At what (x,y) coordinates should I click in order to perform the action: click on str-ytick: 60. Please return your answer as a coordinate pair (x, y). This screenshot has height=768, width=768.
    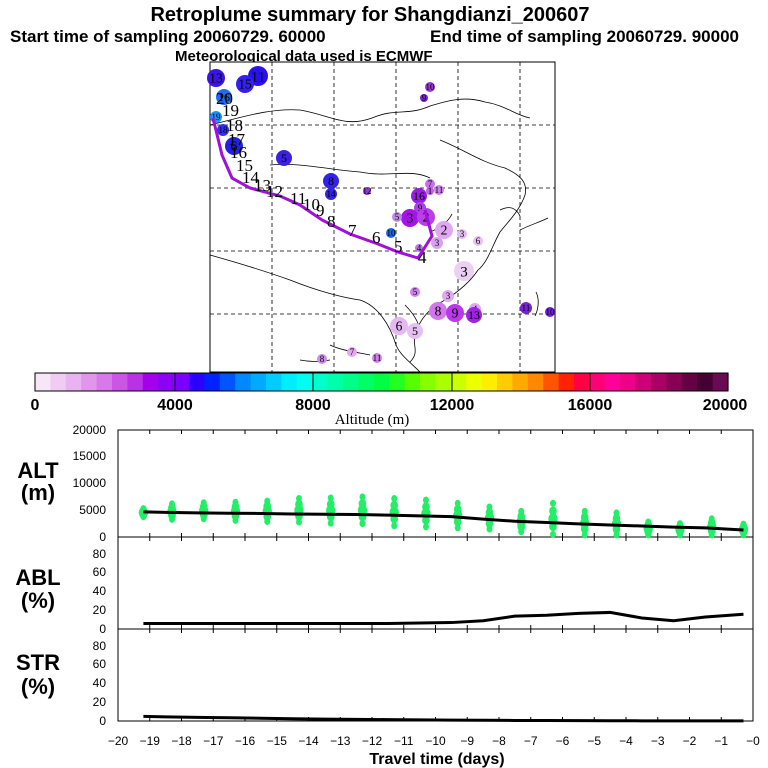
    Looking at the image, I should click on (100, 664).